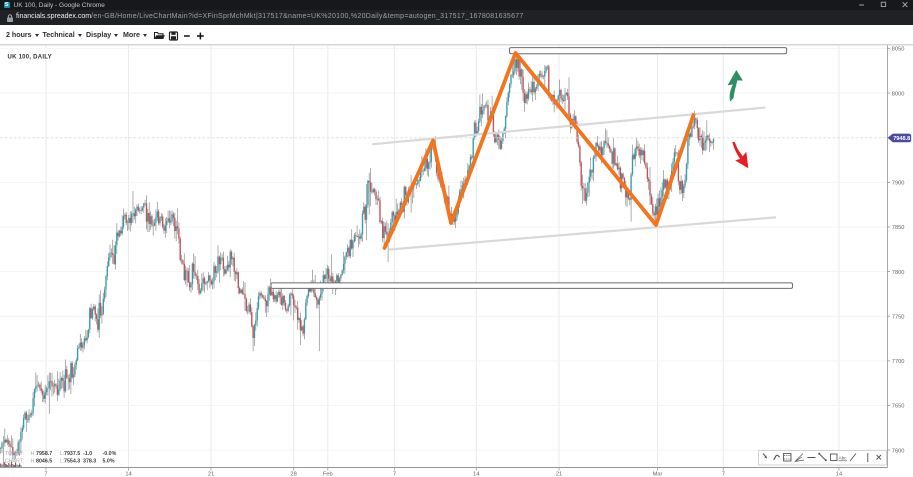  What do you see at coordinates (72, 454) in the screenshot?
I see `svg-text: 7937.5` at bounding box center [72, 454].